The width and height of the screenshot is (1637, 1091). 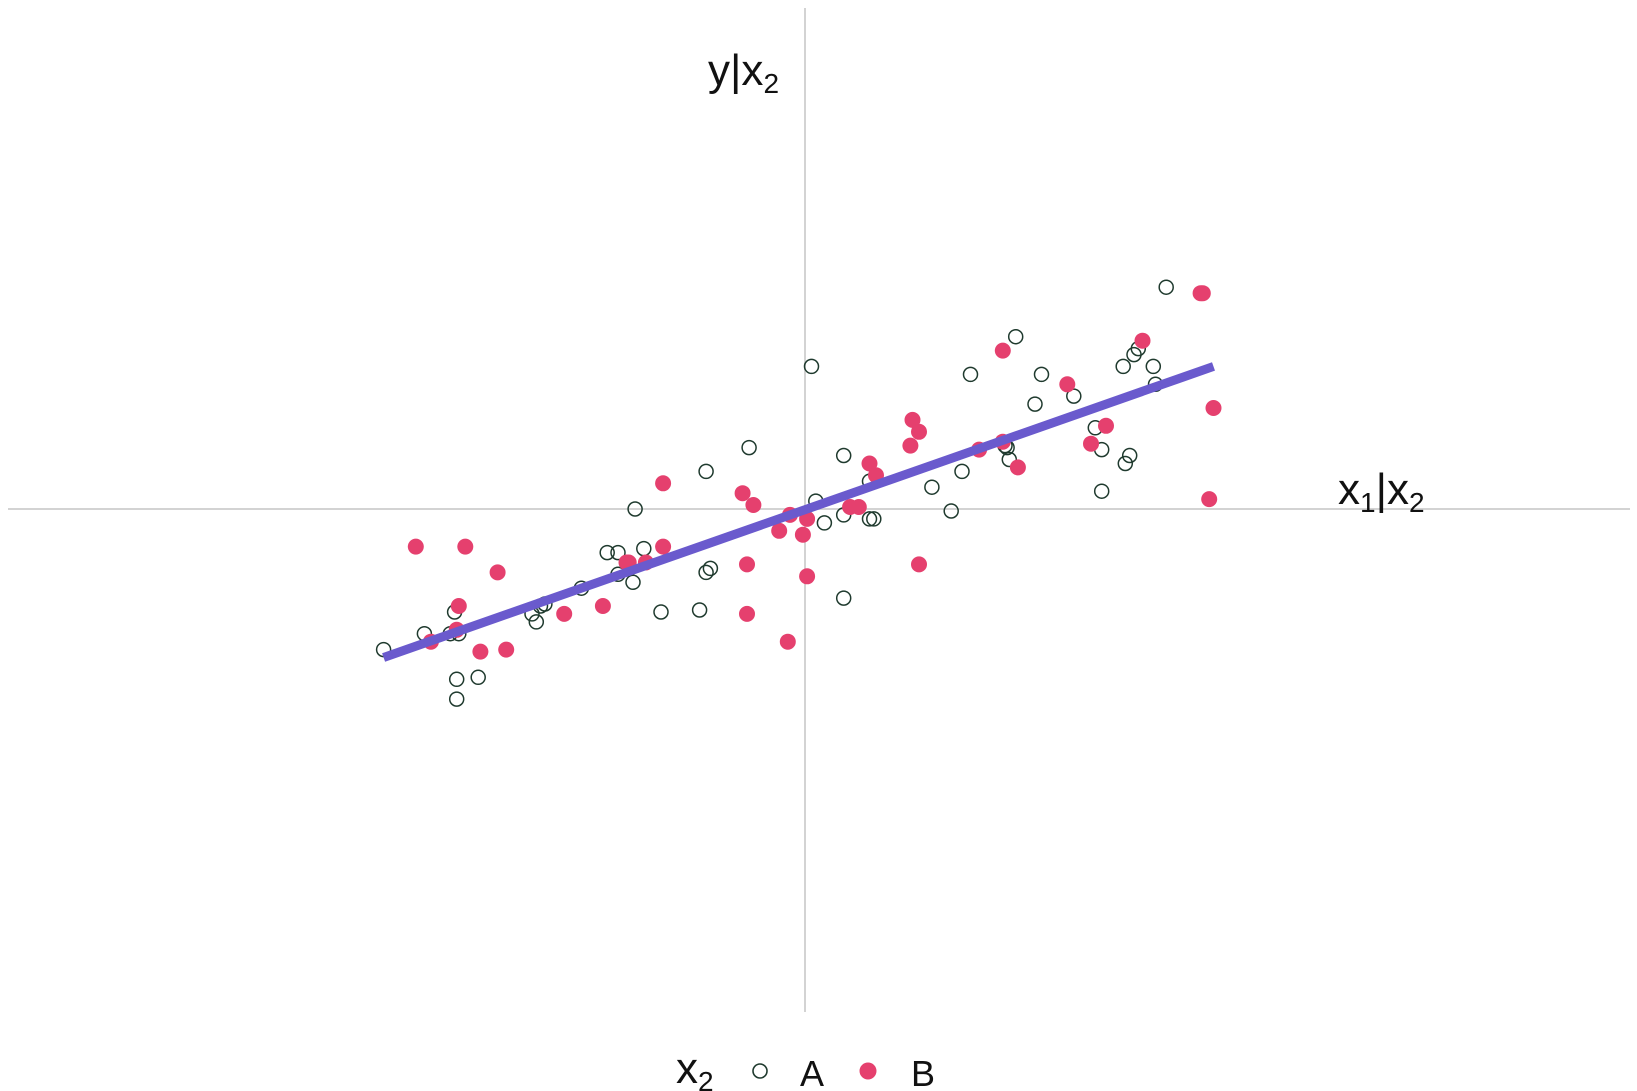 I want to click on regression-line, so click(x=798, y=512).